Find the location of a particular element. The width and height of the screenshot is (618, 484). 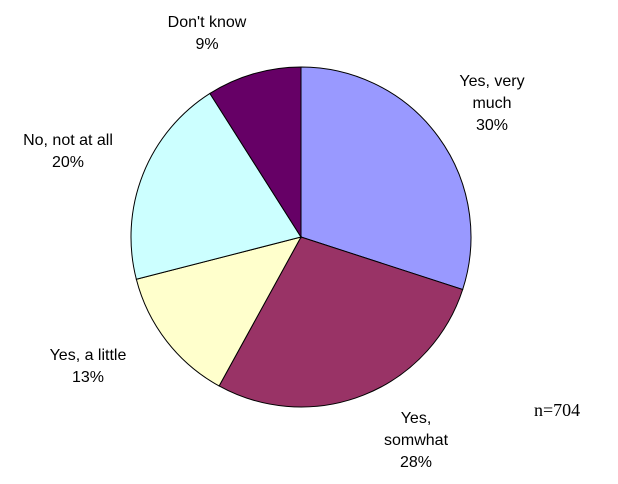

slice-label-line-2: somwhat is located at coordinates (416, 440).